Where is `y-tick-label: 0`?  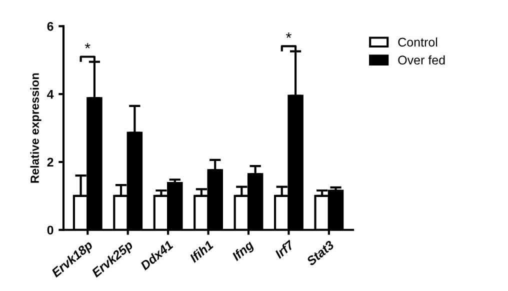
y-tick-label: 0 is located at coordinates (50, 230).